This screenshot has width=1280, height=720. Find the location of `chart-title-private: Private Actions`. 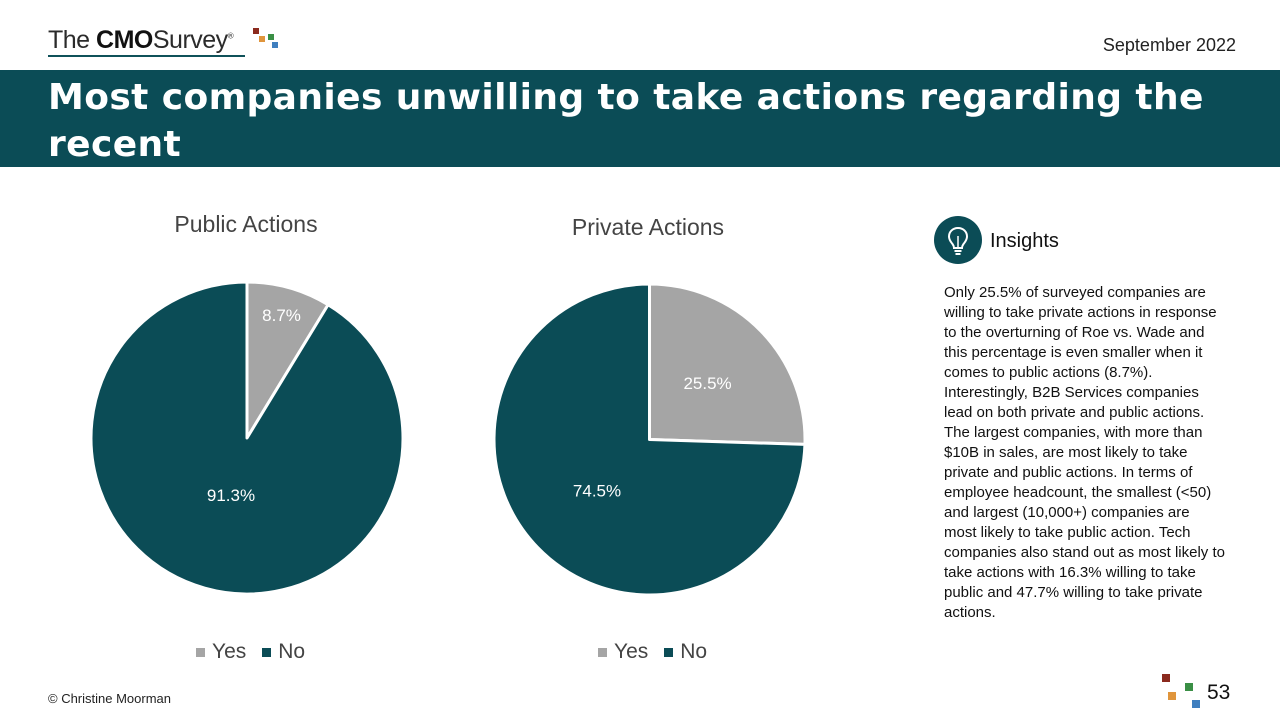

chart-title-private: Private Actions is located at coordinates (648, 227).